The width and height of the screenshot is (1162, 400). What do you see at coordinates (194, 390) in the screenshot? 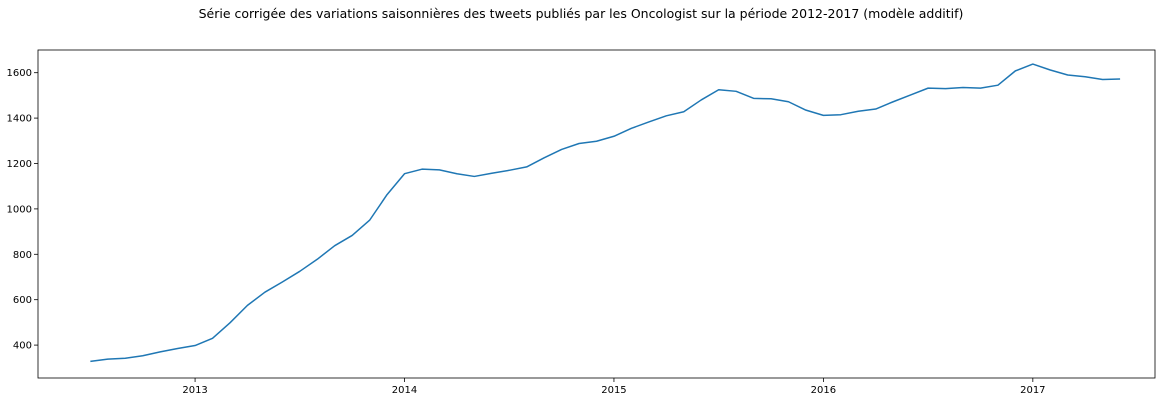
I see `x-tick-label: 2013` at bounding box center [194, 390].